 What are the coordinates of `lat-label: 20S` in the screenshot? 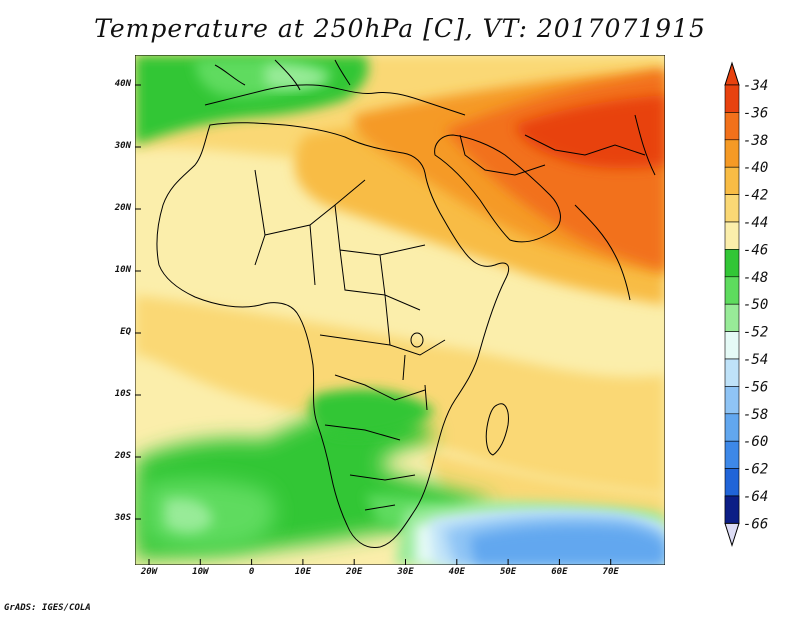 It's located at (122, 456).